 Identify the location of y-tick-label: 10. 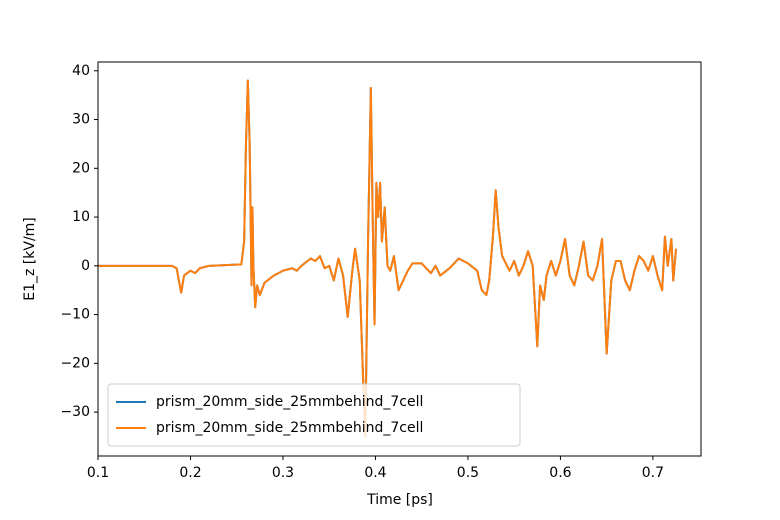
(81, 217).